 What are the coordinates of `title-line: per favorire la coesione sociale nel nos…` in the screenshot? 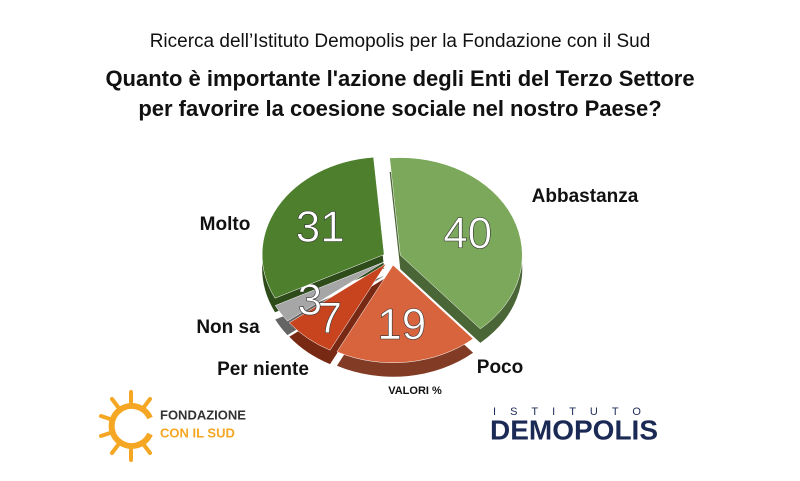 It's located at (399, 108).